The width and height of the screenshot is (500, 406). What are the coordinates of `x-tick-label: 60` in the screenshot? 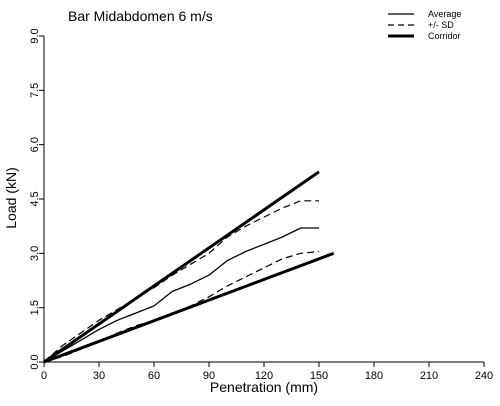 It's located at (154, 376).